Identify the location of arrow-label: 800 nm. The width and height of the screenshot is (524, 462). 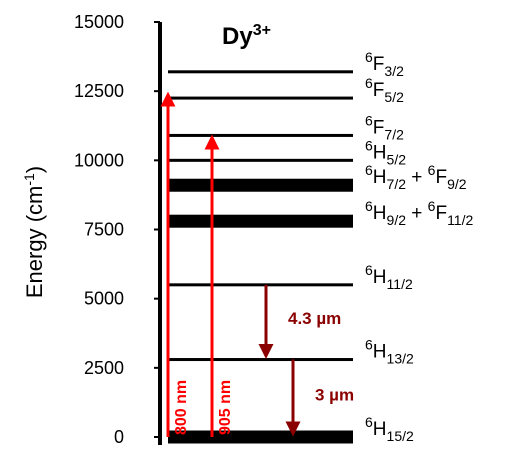
(181, 407).